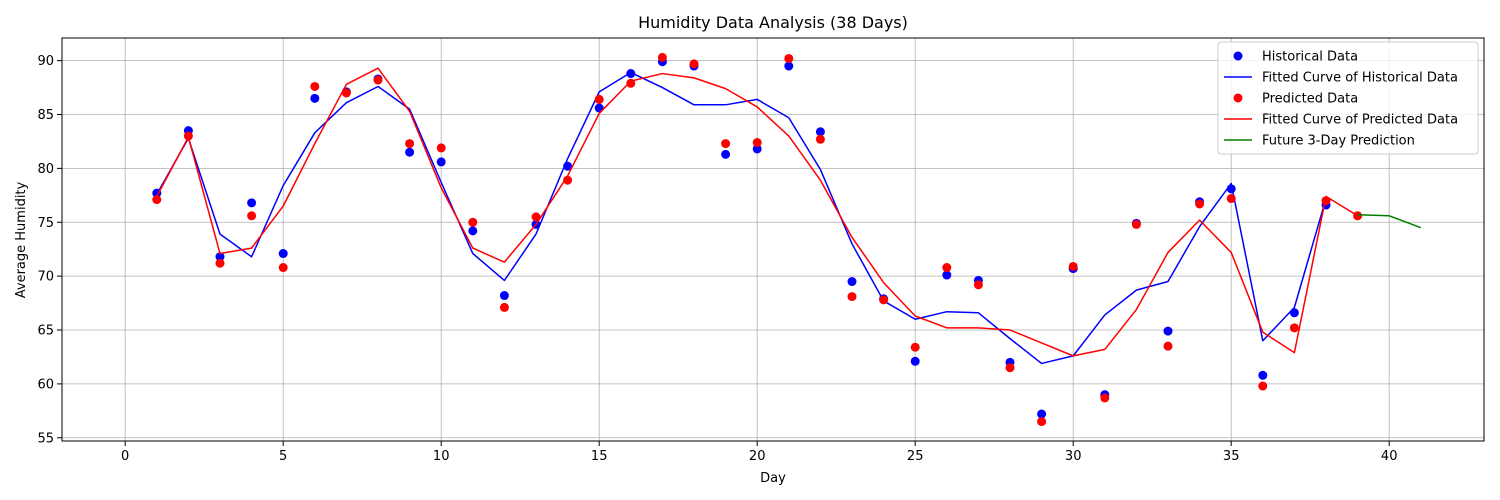 The height and width of the screenshot is (500, 1500). I want to click on x-axis: 0 5 10 15 20 25 30 35 40, so click(759, 452).